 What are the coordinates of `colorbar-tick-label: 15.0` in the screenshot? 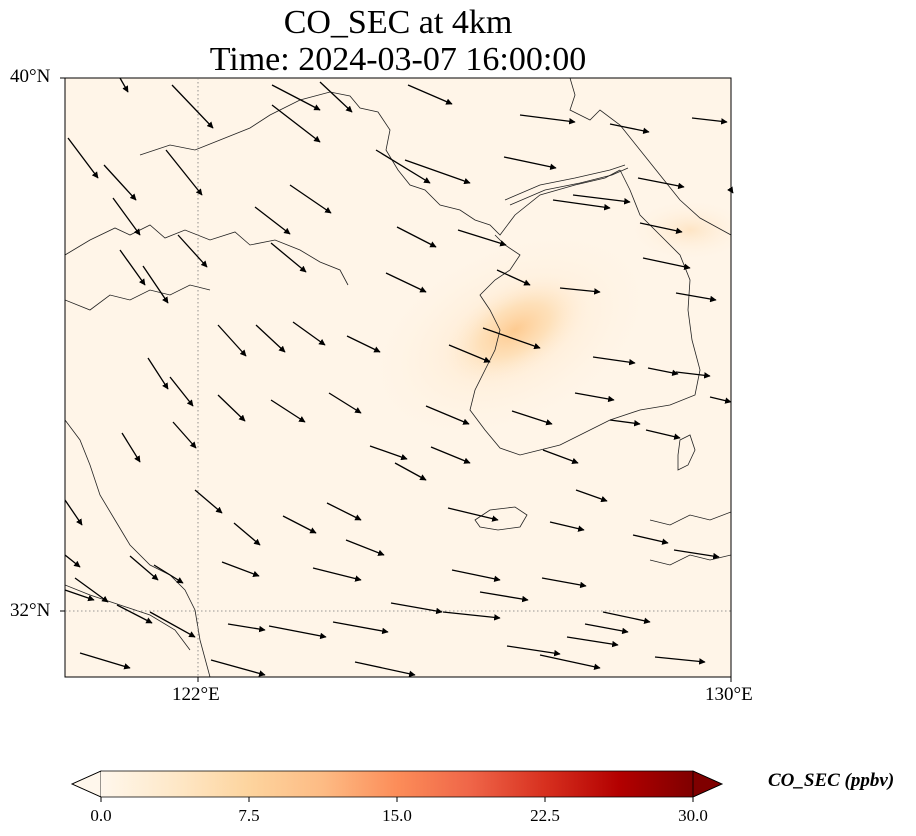 It's located at (397, 815).